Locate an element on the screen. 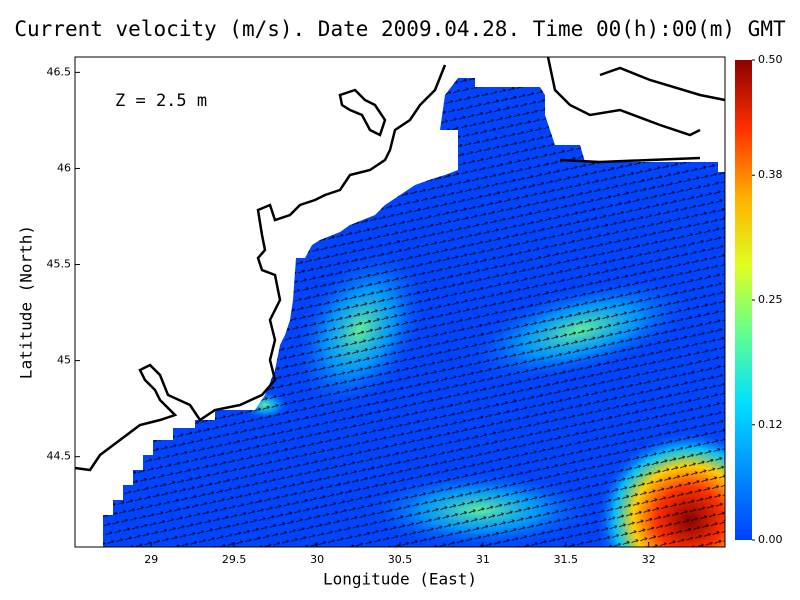  y-tick-label: 46 is located at coordinates (64, 167).